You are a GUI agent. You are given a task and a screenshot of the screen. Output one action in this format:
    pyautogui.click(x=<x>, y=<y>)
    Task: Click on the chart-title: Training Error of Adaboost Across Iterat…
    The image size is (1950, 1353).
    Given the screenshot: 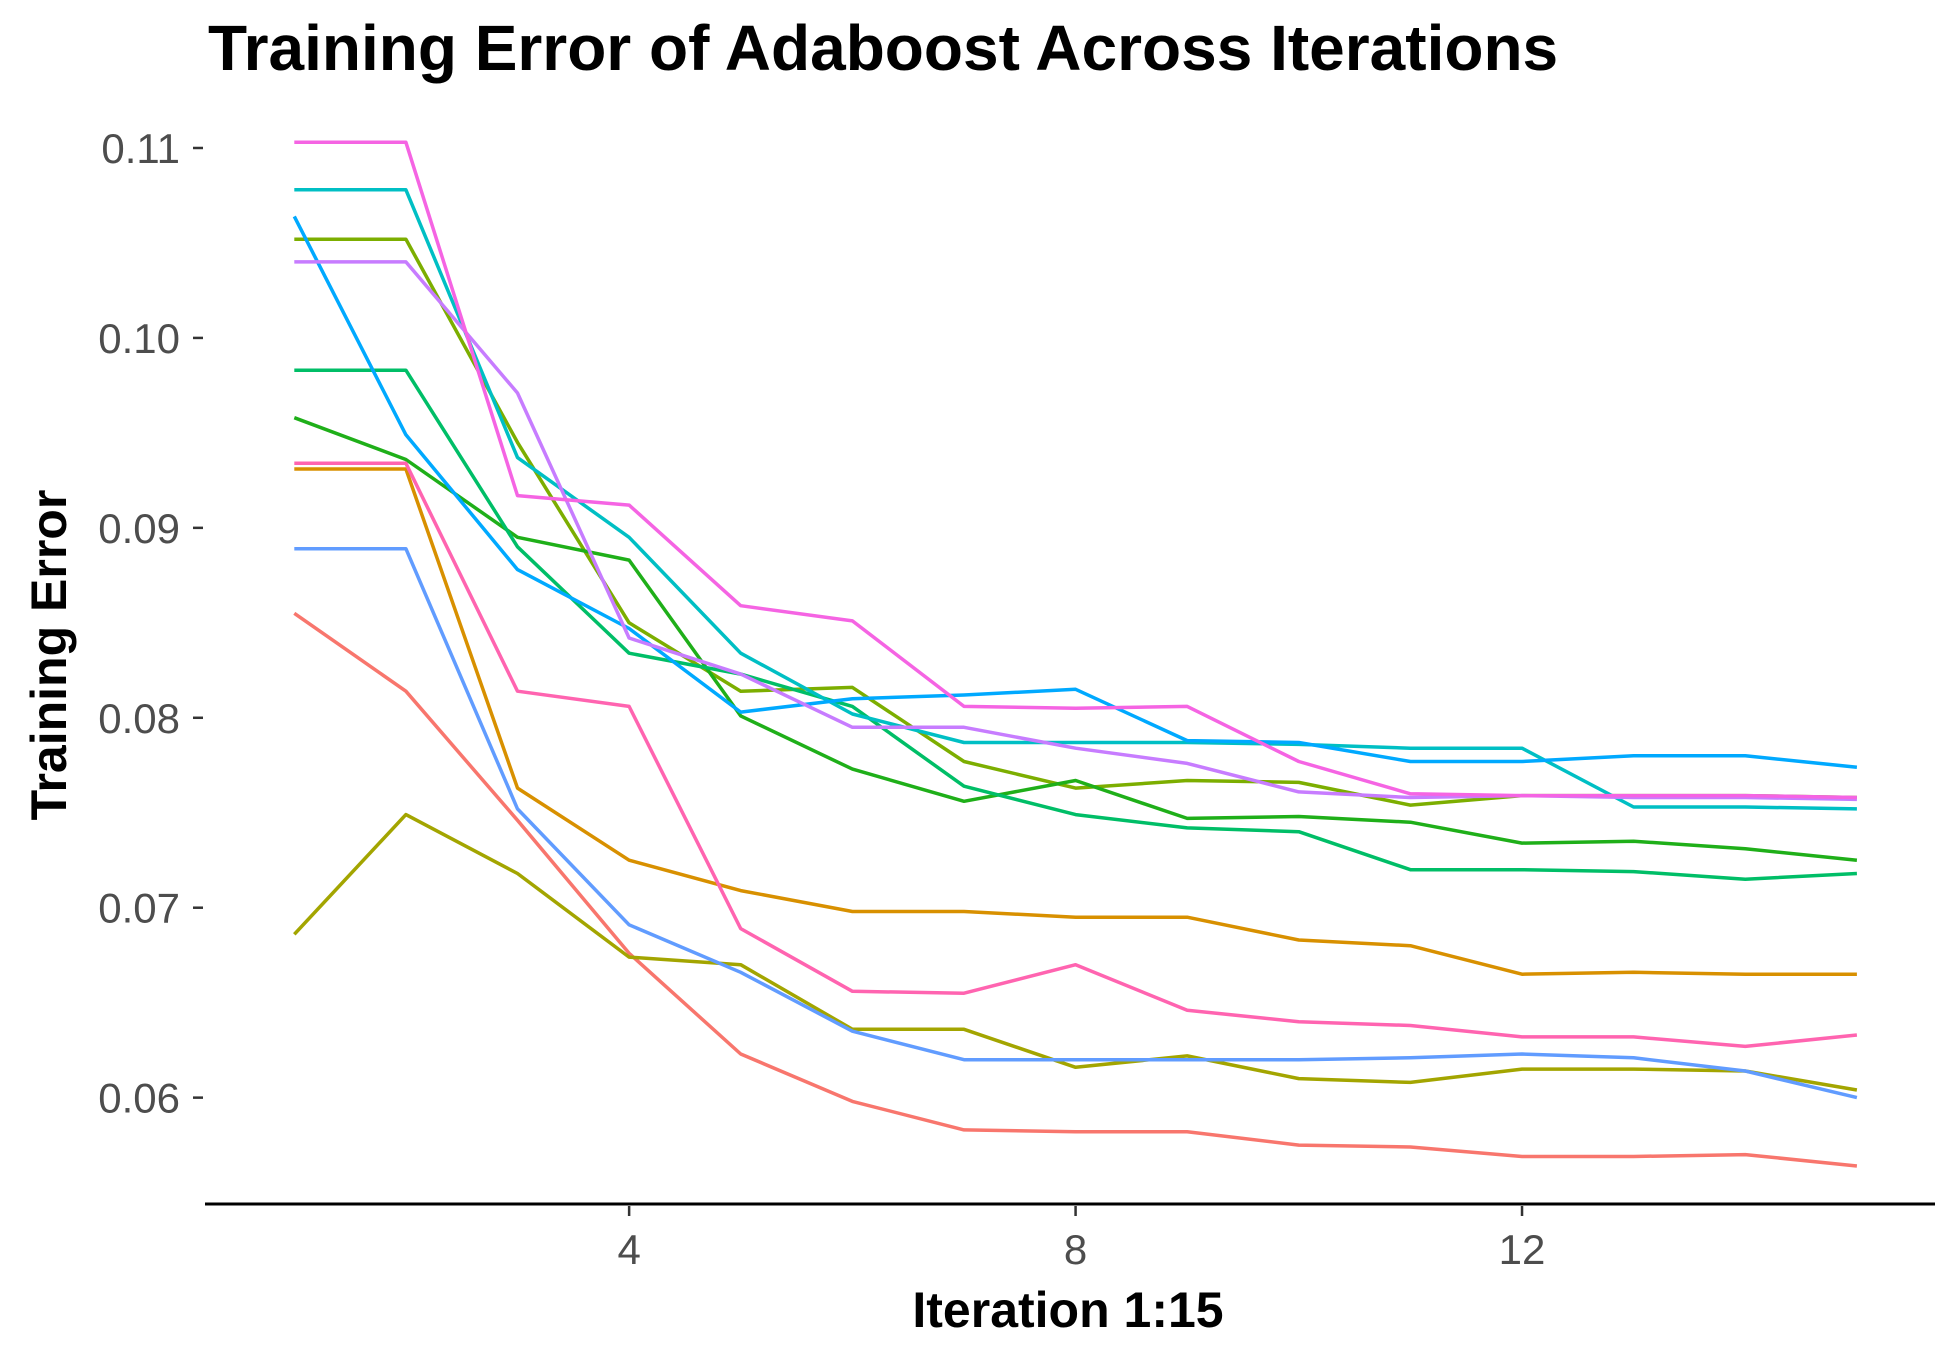 What is the action you would take?
    pyautogui.click(x=883, y=48)
    